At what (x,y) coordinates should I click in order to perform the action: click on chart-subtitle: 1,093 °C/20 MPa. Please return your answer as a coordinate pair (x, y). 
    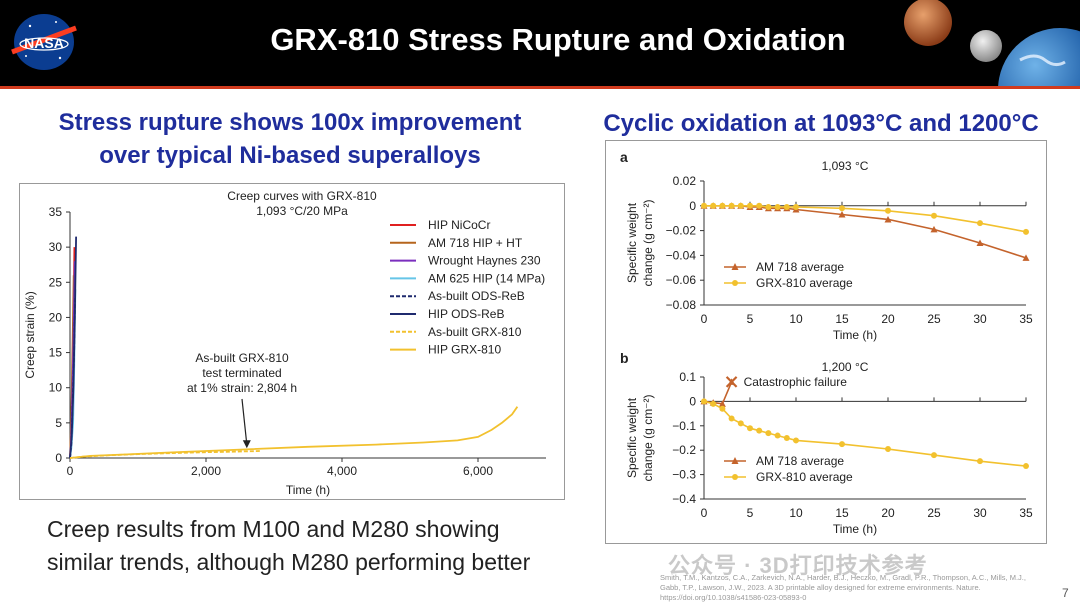
    Looking at the image, I should click on (302, 211).